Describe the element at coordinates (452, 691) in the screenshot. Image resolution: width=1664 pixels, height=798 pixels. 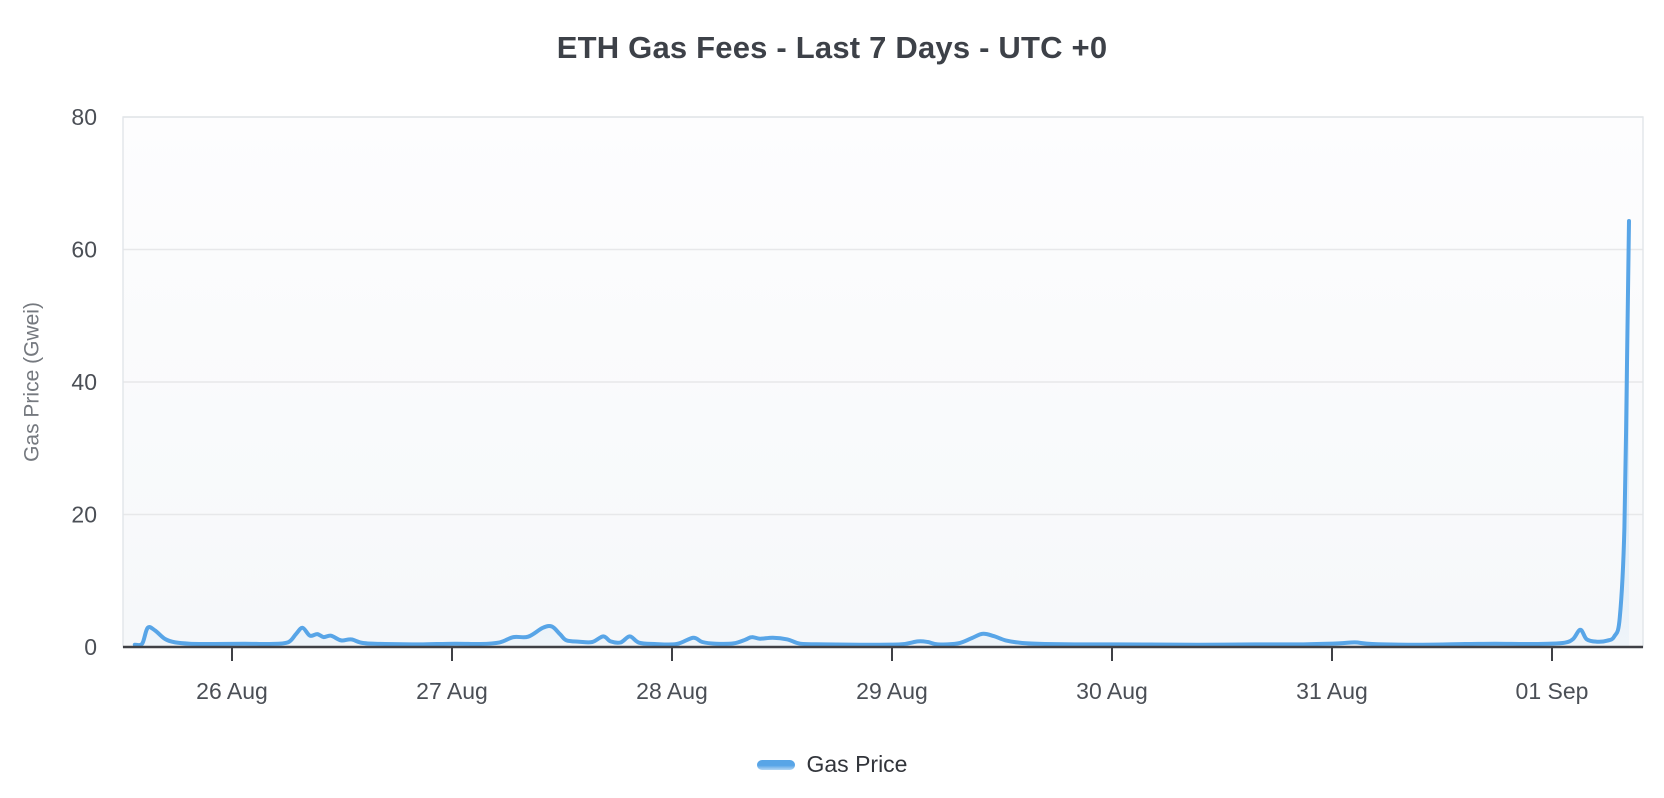
I see `x-tick-label-27-aug: 27 Aug` at that location.